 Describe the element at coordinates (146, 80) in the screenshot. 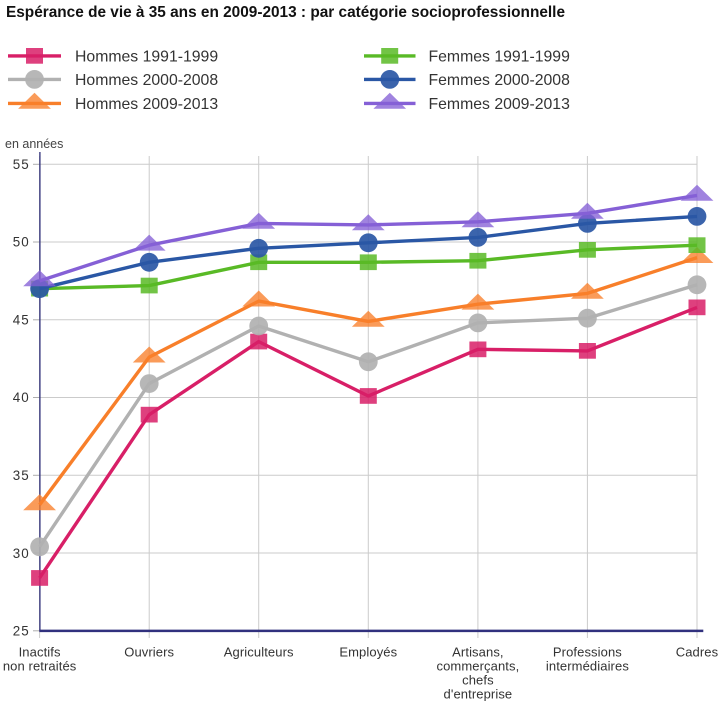

I see `svg-text: Hommes 2000-2008` at that location.